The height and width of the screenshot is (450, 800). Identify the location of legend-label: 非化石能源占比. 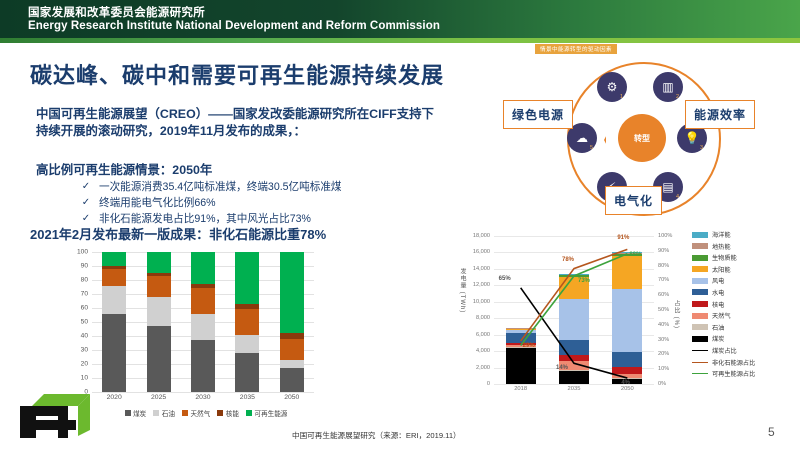
(734, 363).